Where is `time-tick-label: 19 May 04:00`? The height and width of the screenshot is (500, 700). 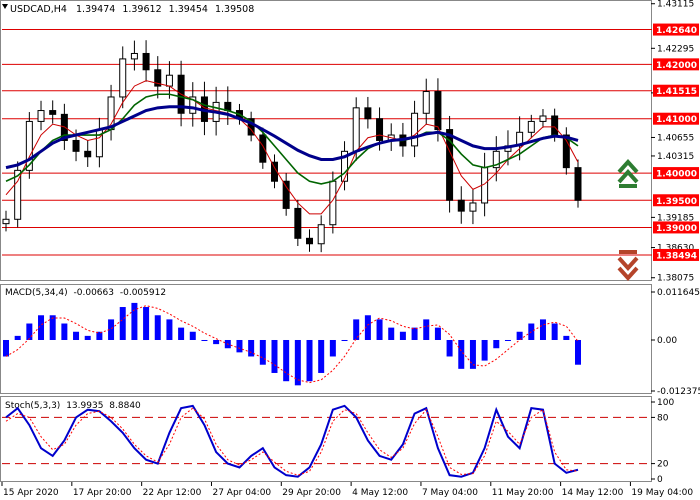 time-tick-label: 19 May 04:00 is located at coordinates (662, 493).